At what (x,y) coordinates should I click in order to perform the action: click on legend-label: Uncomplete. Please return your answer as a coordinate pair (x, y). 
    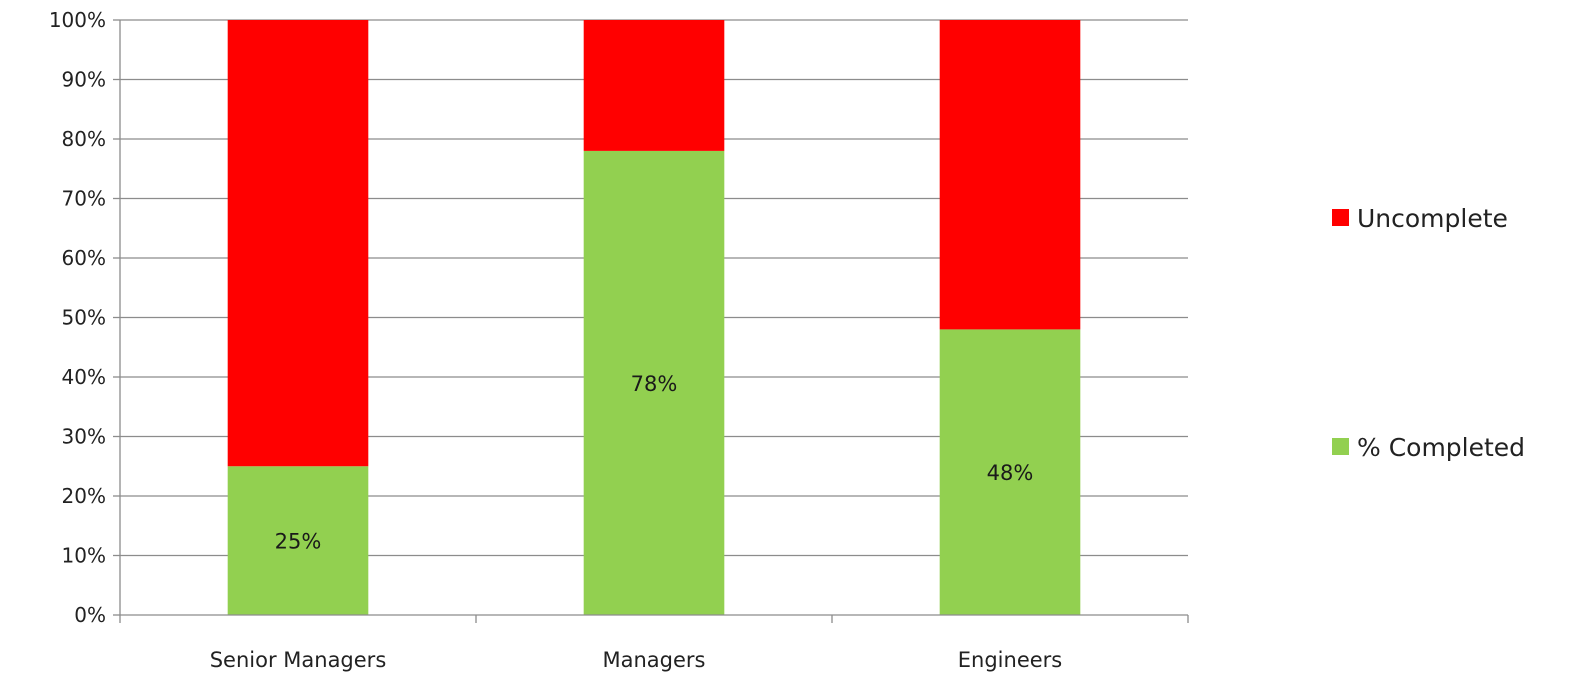
    Looking at the image, I should click on (1432, 218).